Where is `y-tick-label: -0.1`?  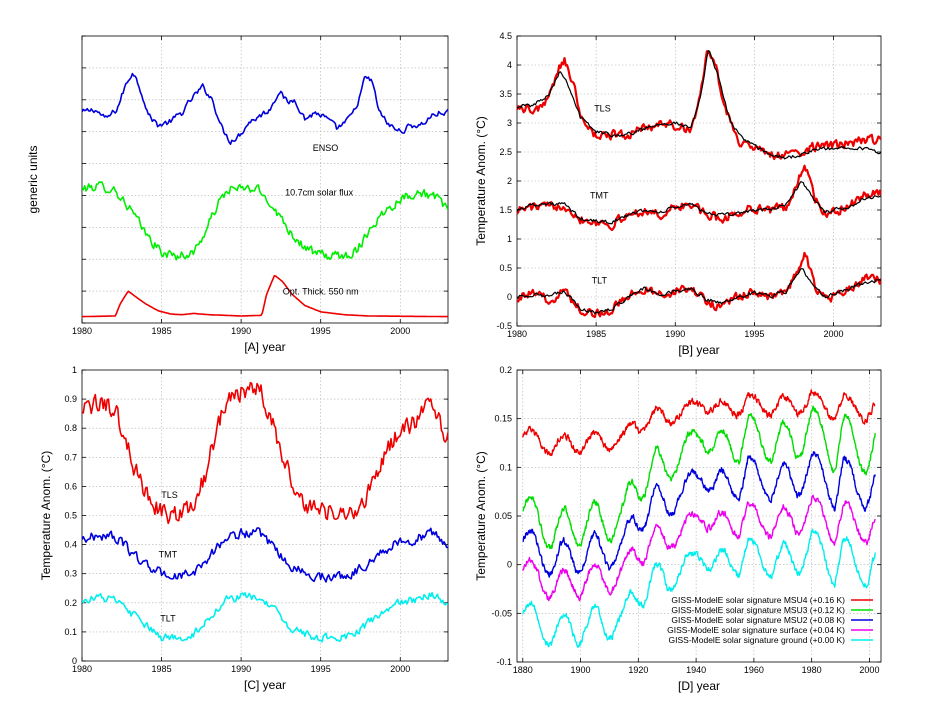 y-tick-label: -0.1 is located at coordinates (504, 662).